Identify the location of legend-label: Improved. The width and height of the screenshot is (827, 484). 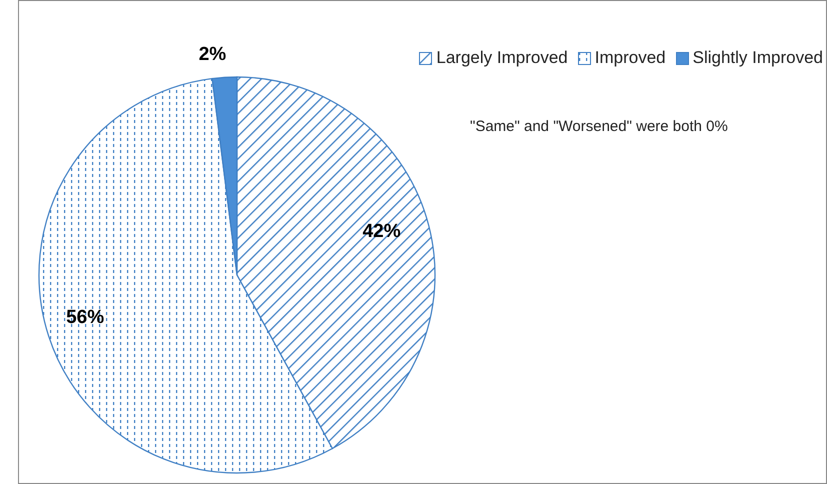
(630, 58).